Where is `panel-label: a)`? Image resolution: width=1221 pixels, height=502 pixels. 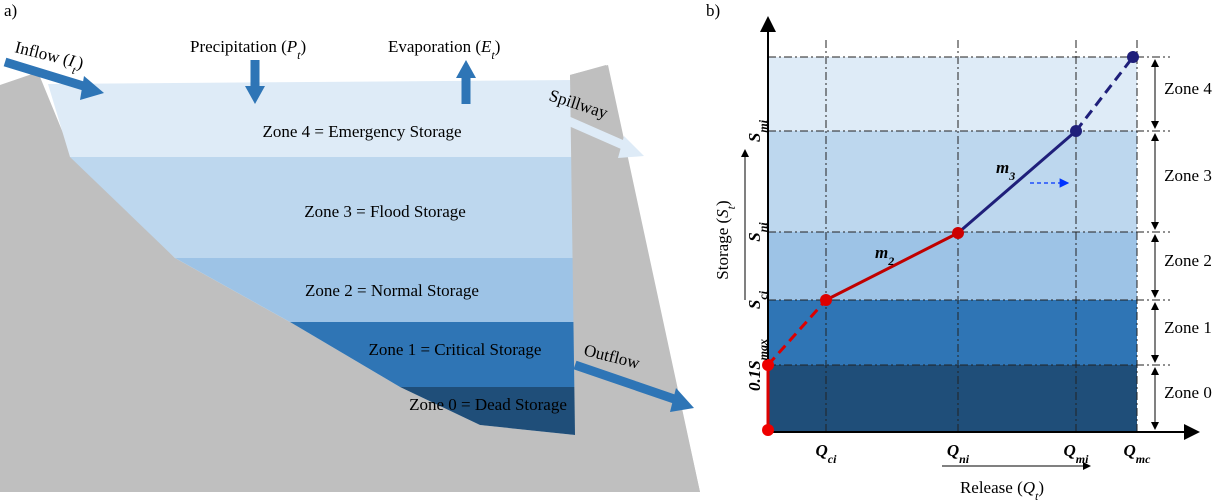 panel-label: a) is located at coordinates (10, 10).